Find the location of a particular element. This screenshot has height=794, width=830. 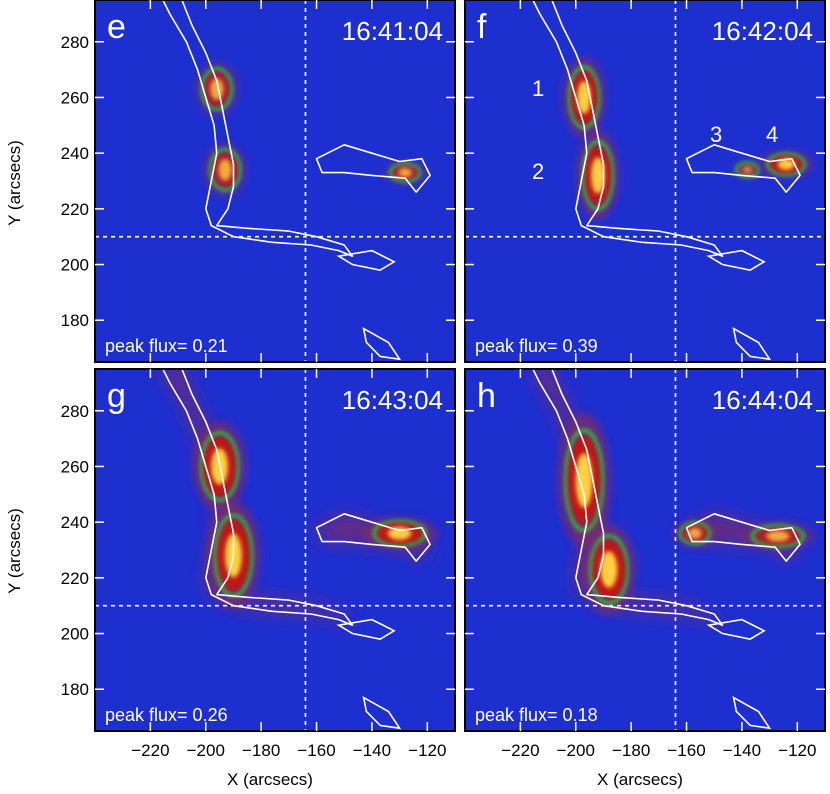

panel-peak-flux: peak flux= 0.39 is located at coordinates (536, 346).